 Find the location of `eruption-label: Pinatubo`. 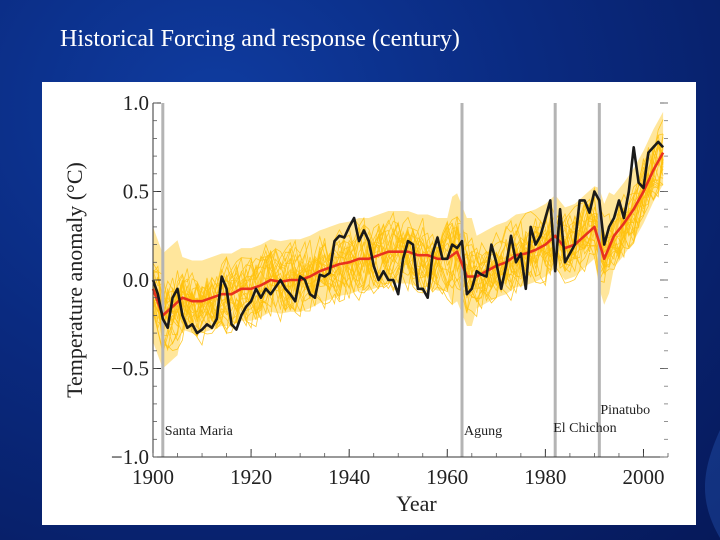

eruption-label: Pinatubo is located at coordinates (625, 410).